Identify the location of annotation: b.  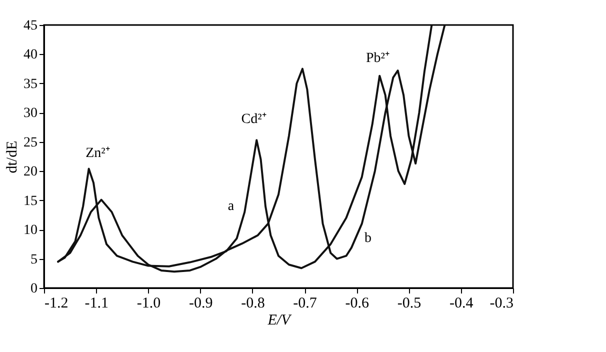
(368, 238).